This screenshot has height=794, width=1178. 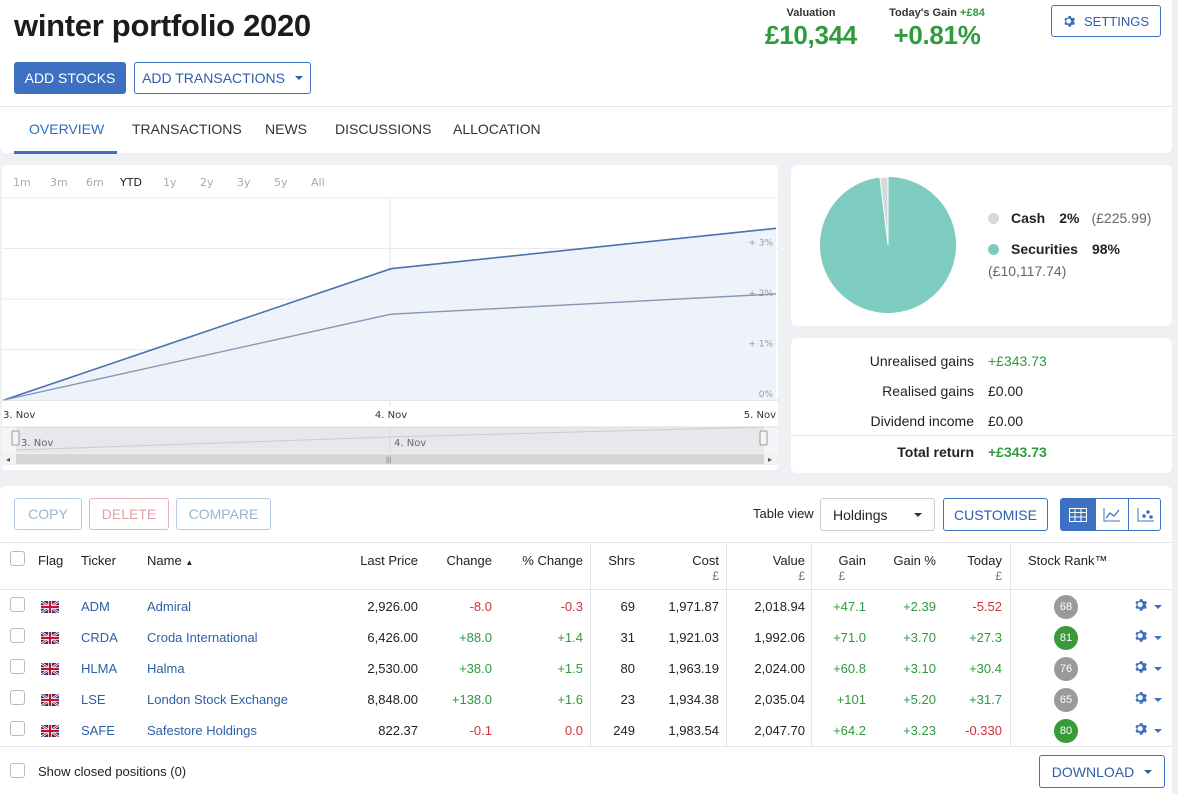 What do you see at coordinates (770, 459) in the screenshot?
I see `scroll-right-arrow-icon: ▸` at bounding box center [770, 459].